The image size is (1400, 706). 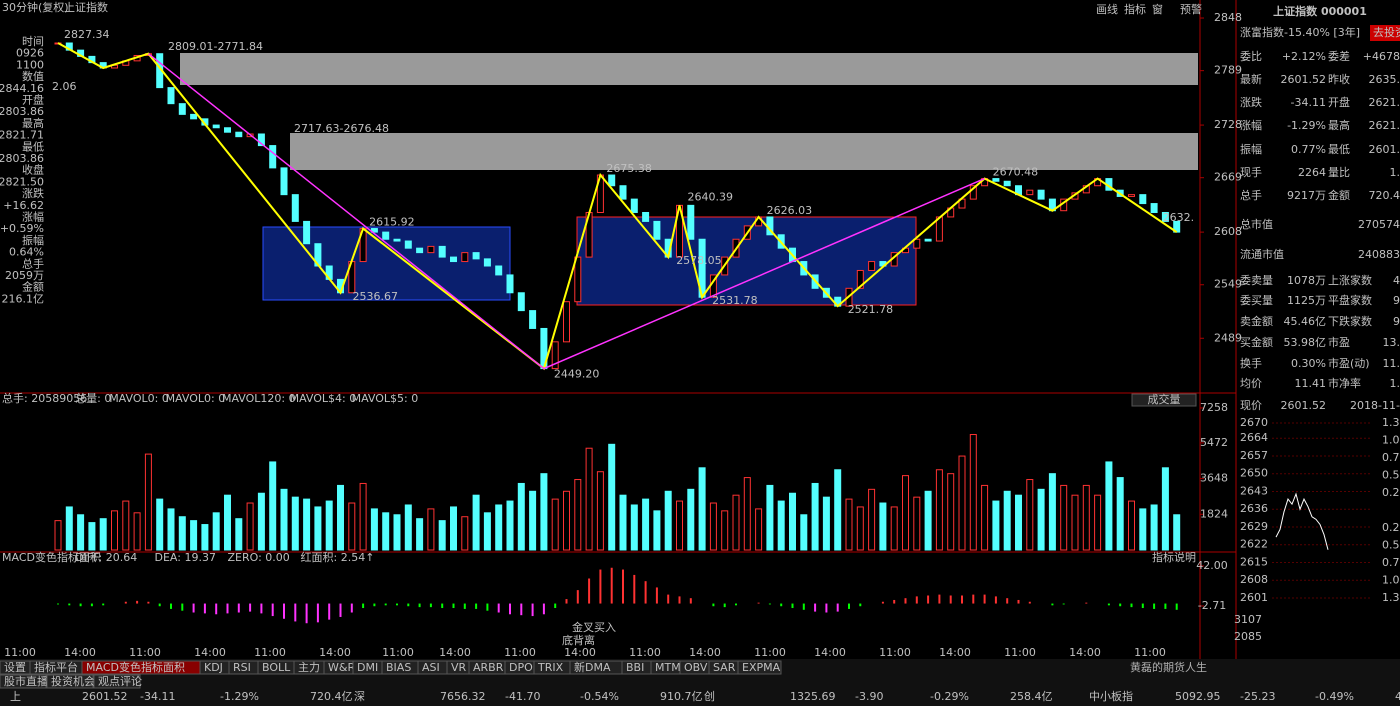 What do you see at coordinates (1251, 172) in the screenshot?
I see `quote-label: 现手` at bounding box center [1251, 172].